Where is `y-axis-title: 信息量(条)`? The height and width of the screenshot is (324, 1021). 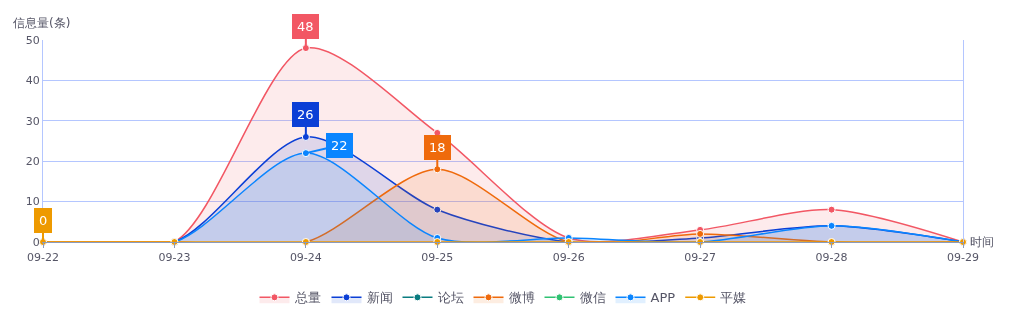
y-axis-title: 信息量(条) is located at coordinates (42, 23).